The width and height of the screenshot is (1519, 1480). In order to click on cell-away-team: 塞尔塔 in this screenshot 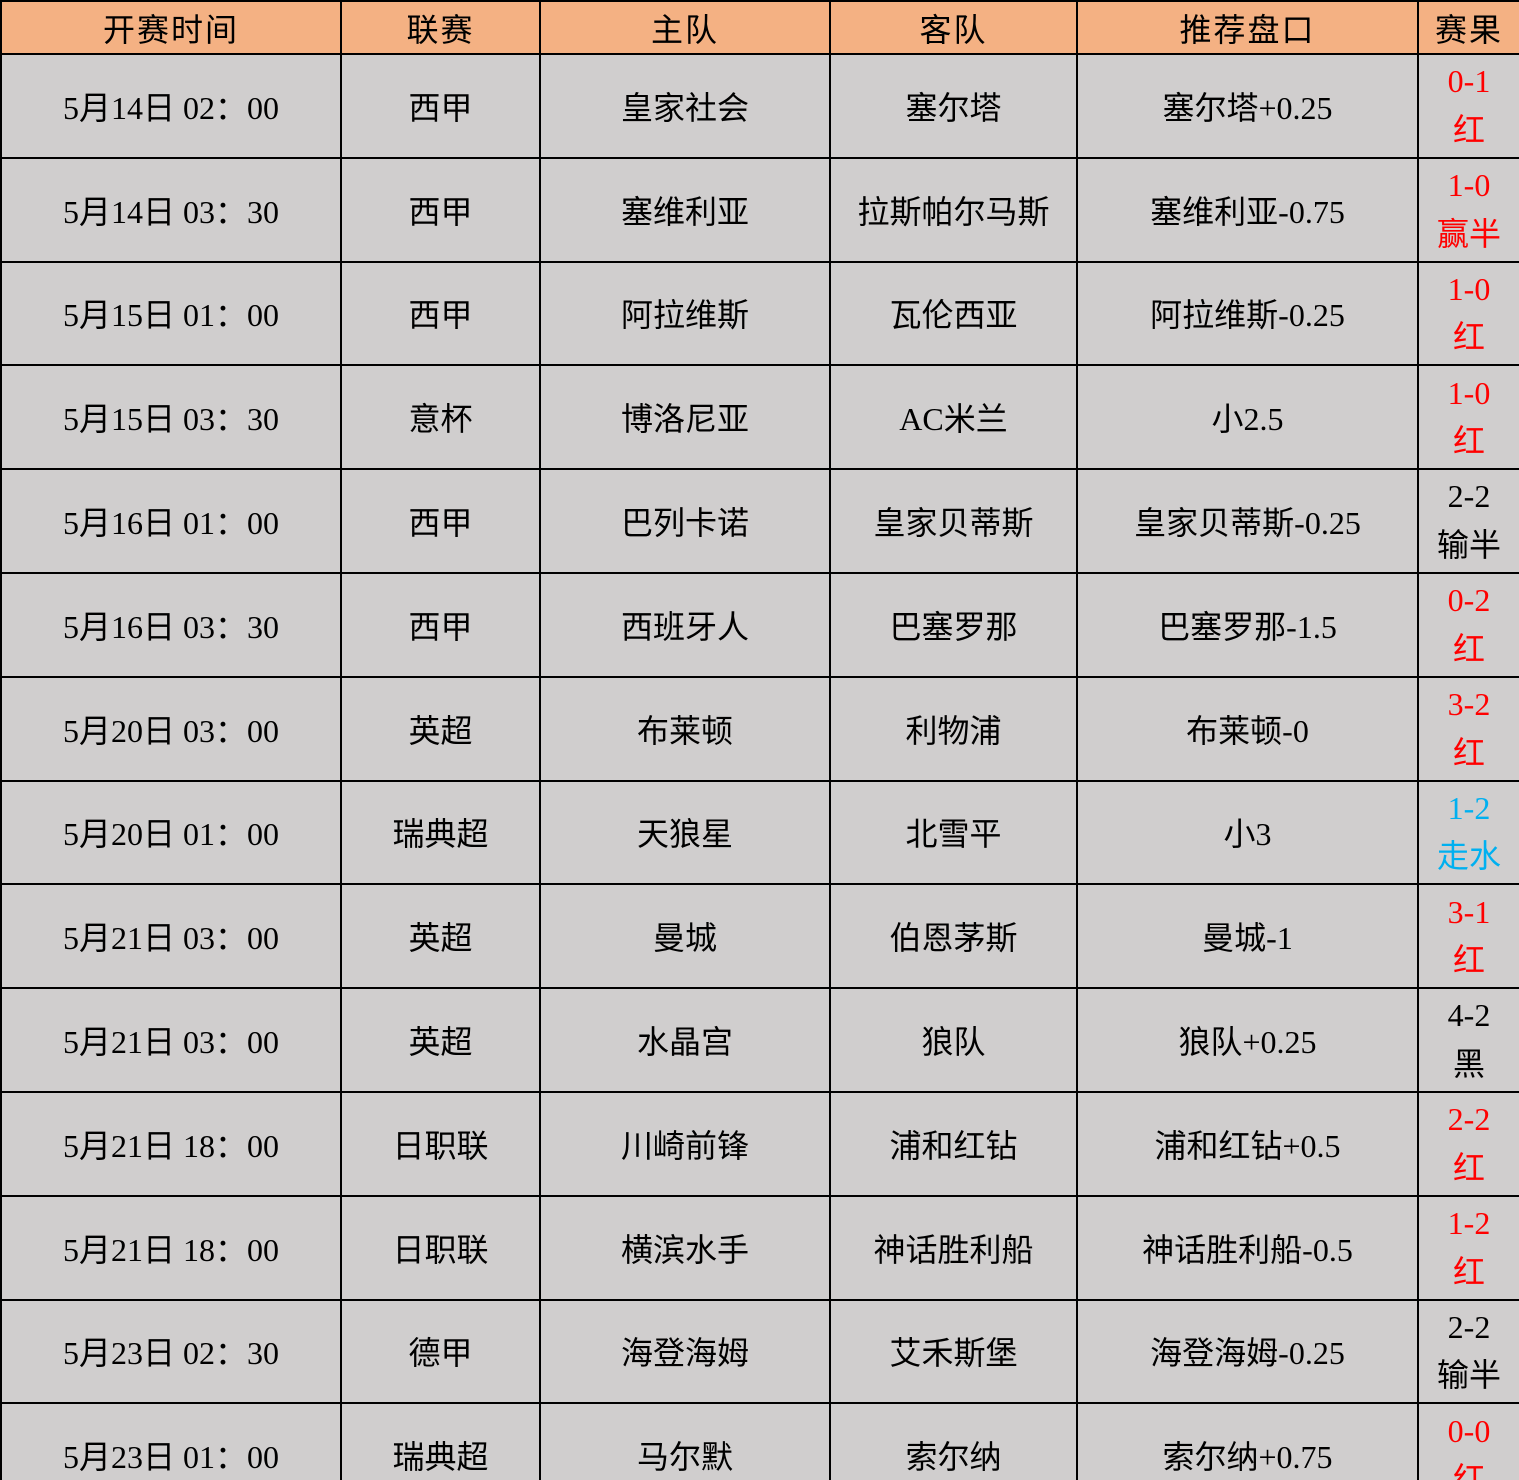, I will do `click(953, 106)`.